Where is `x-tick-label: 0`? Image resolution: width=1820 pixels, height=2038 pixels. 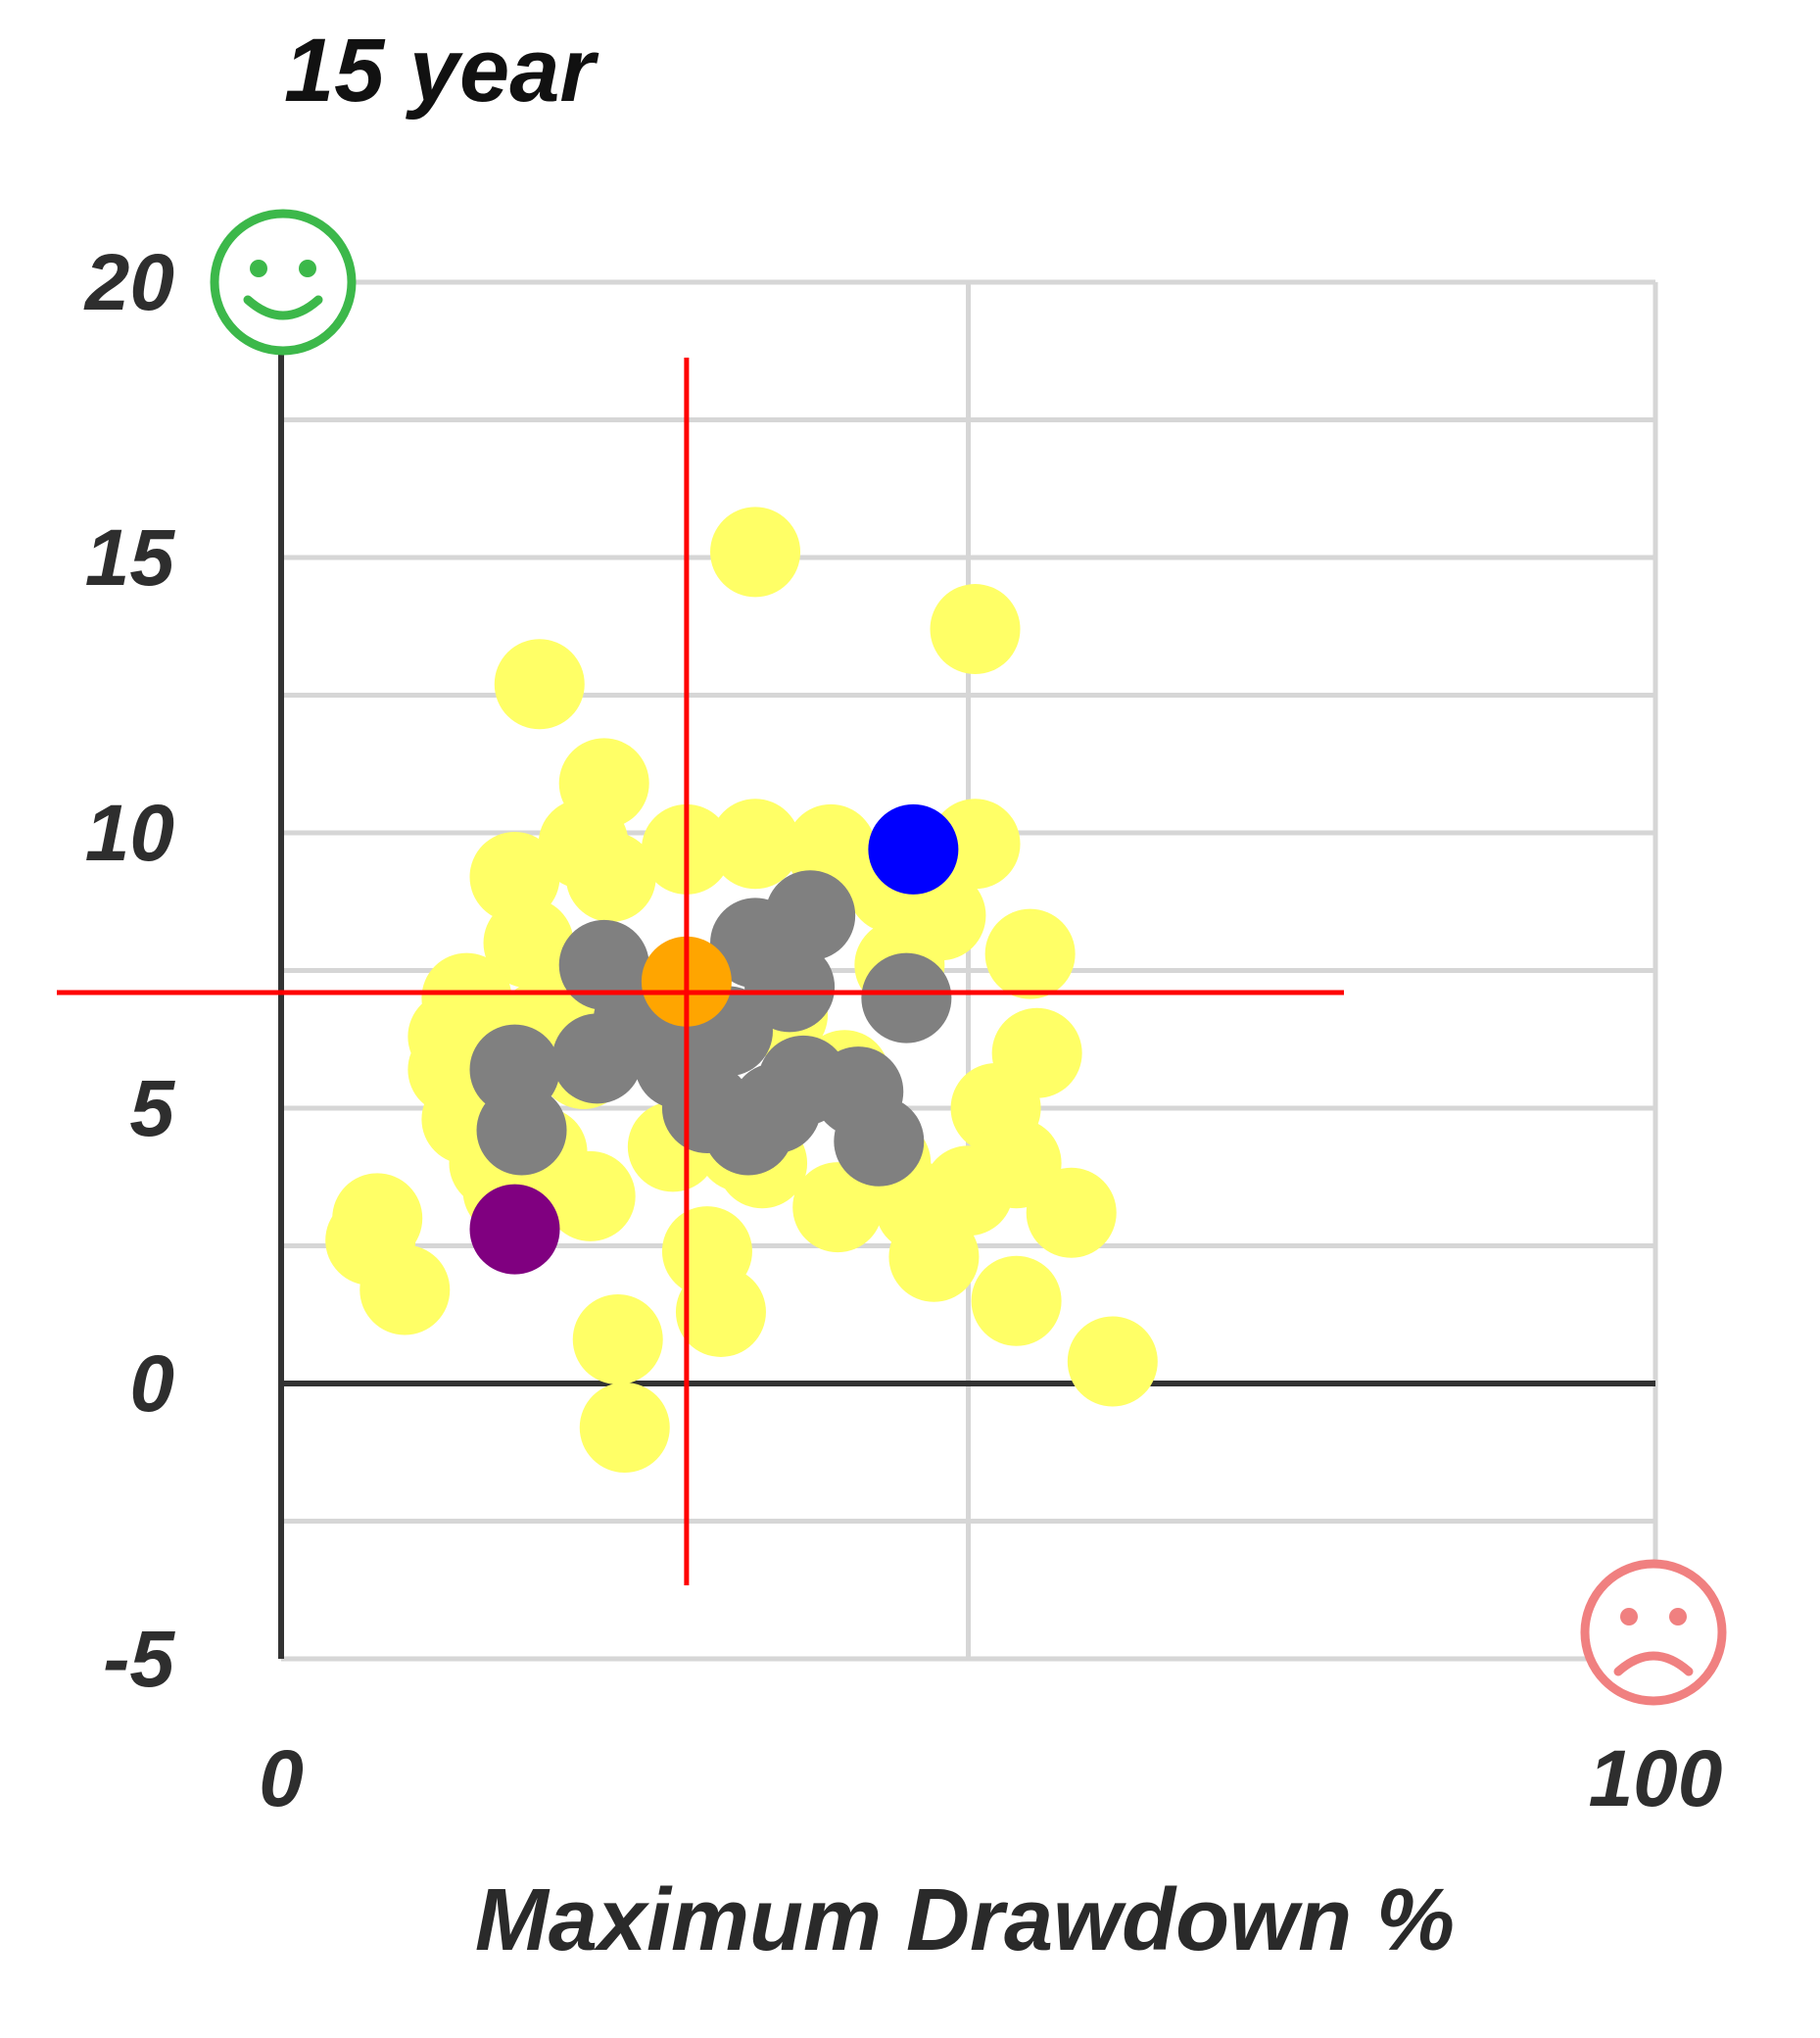 x-tick-label: 0 is located at coordinates (281, 1778).